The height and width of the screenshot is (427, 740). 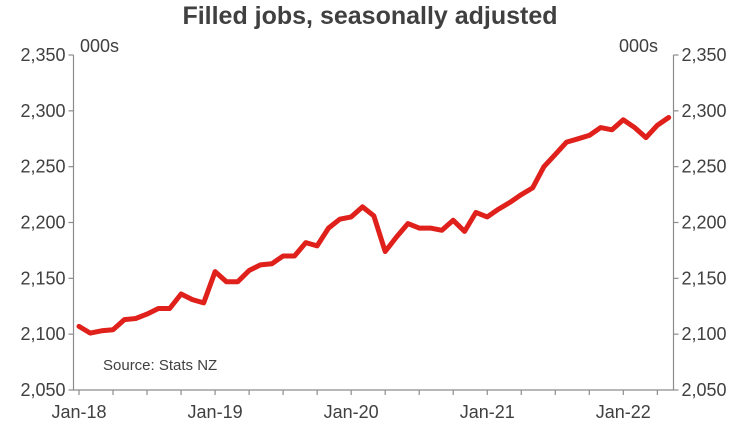 What do you see at coordinates (638, 46) in the screenshot?
I see `right-axis-unit: 000s` at bounding box center [638, 46].